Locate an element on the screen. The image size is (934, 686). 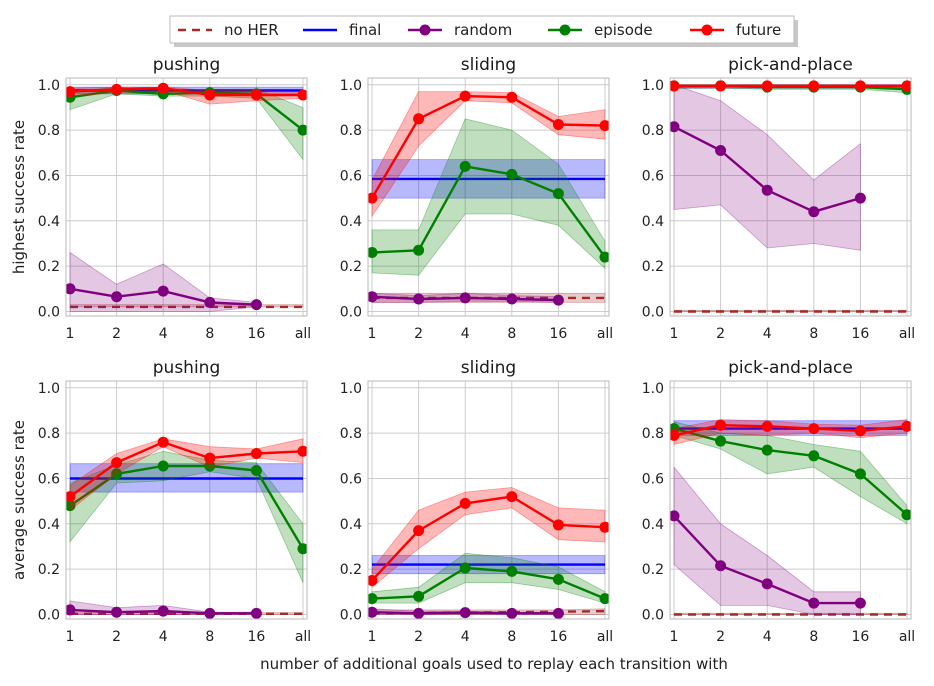
legend-marker-episode is located at coordinates (565, 30).